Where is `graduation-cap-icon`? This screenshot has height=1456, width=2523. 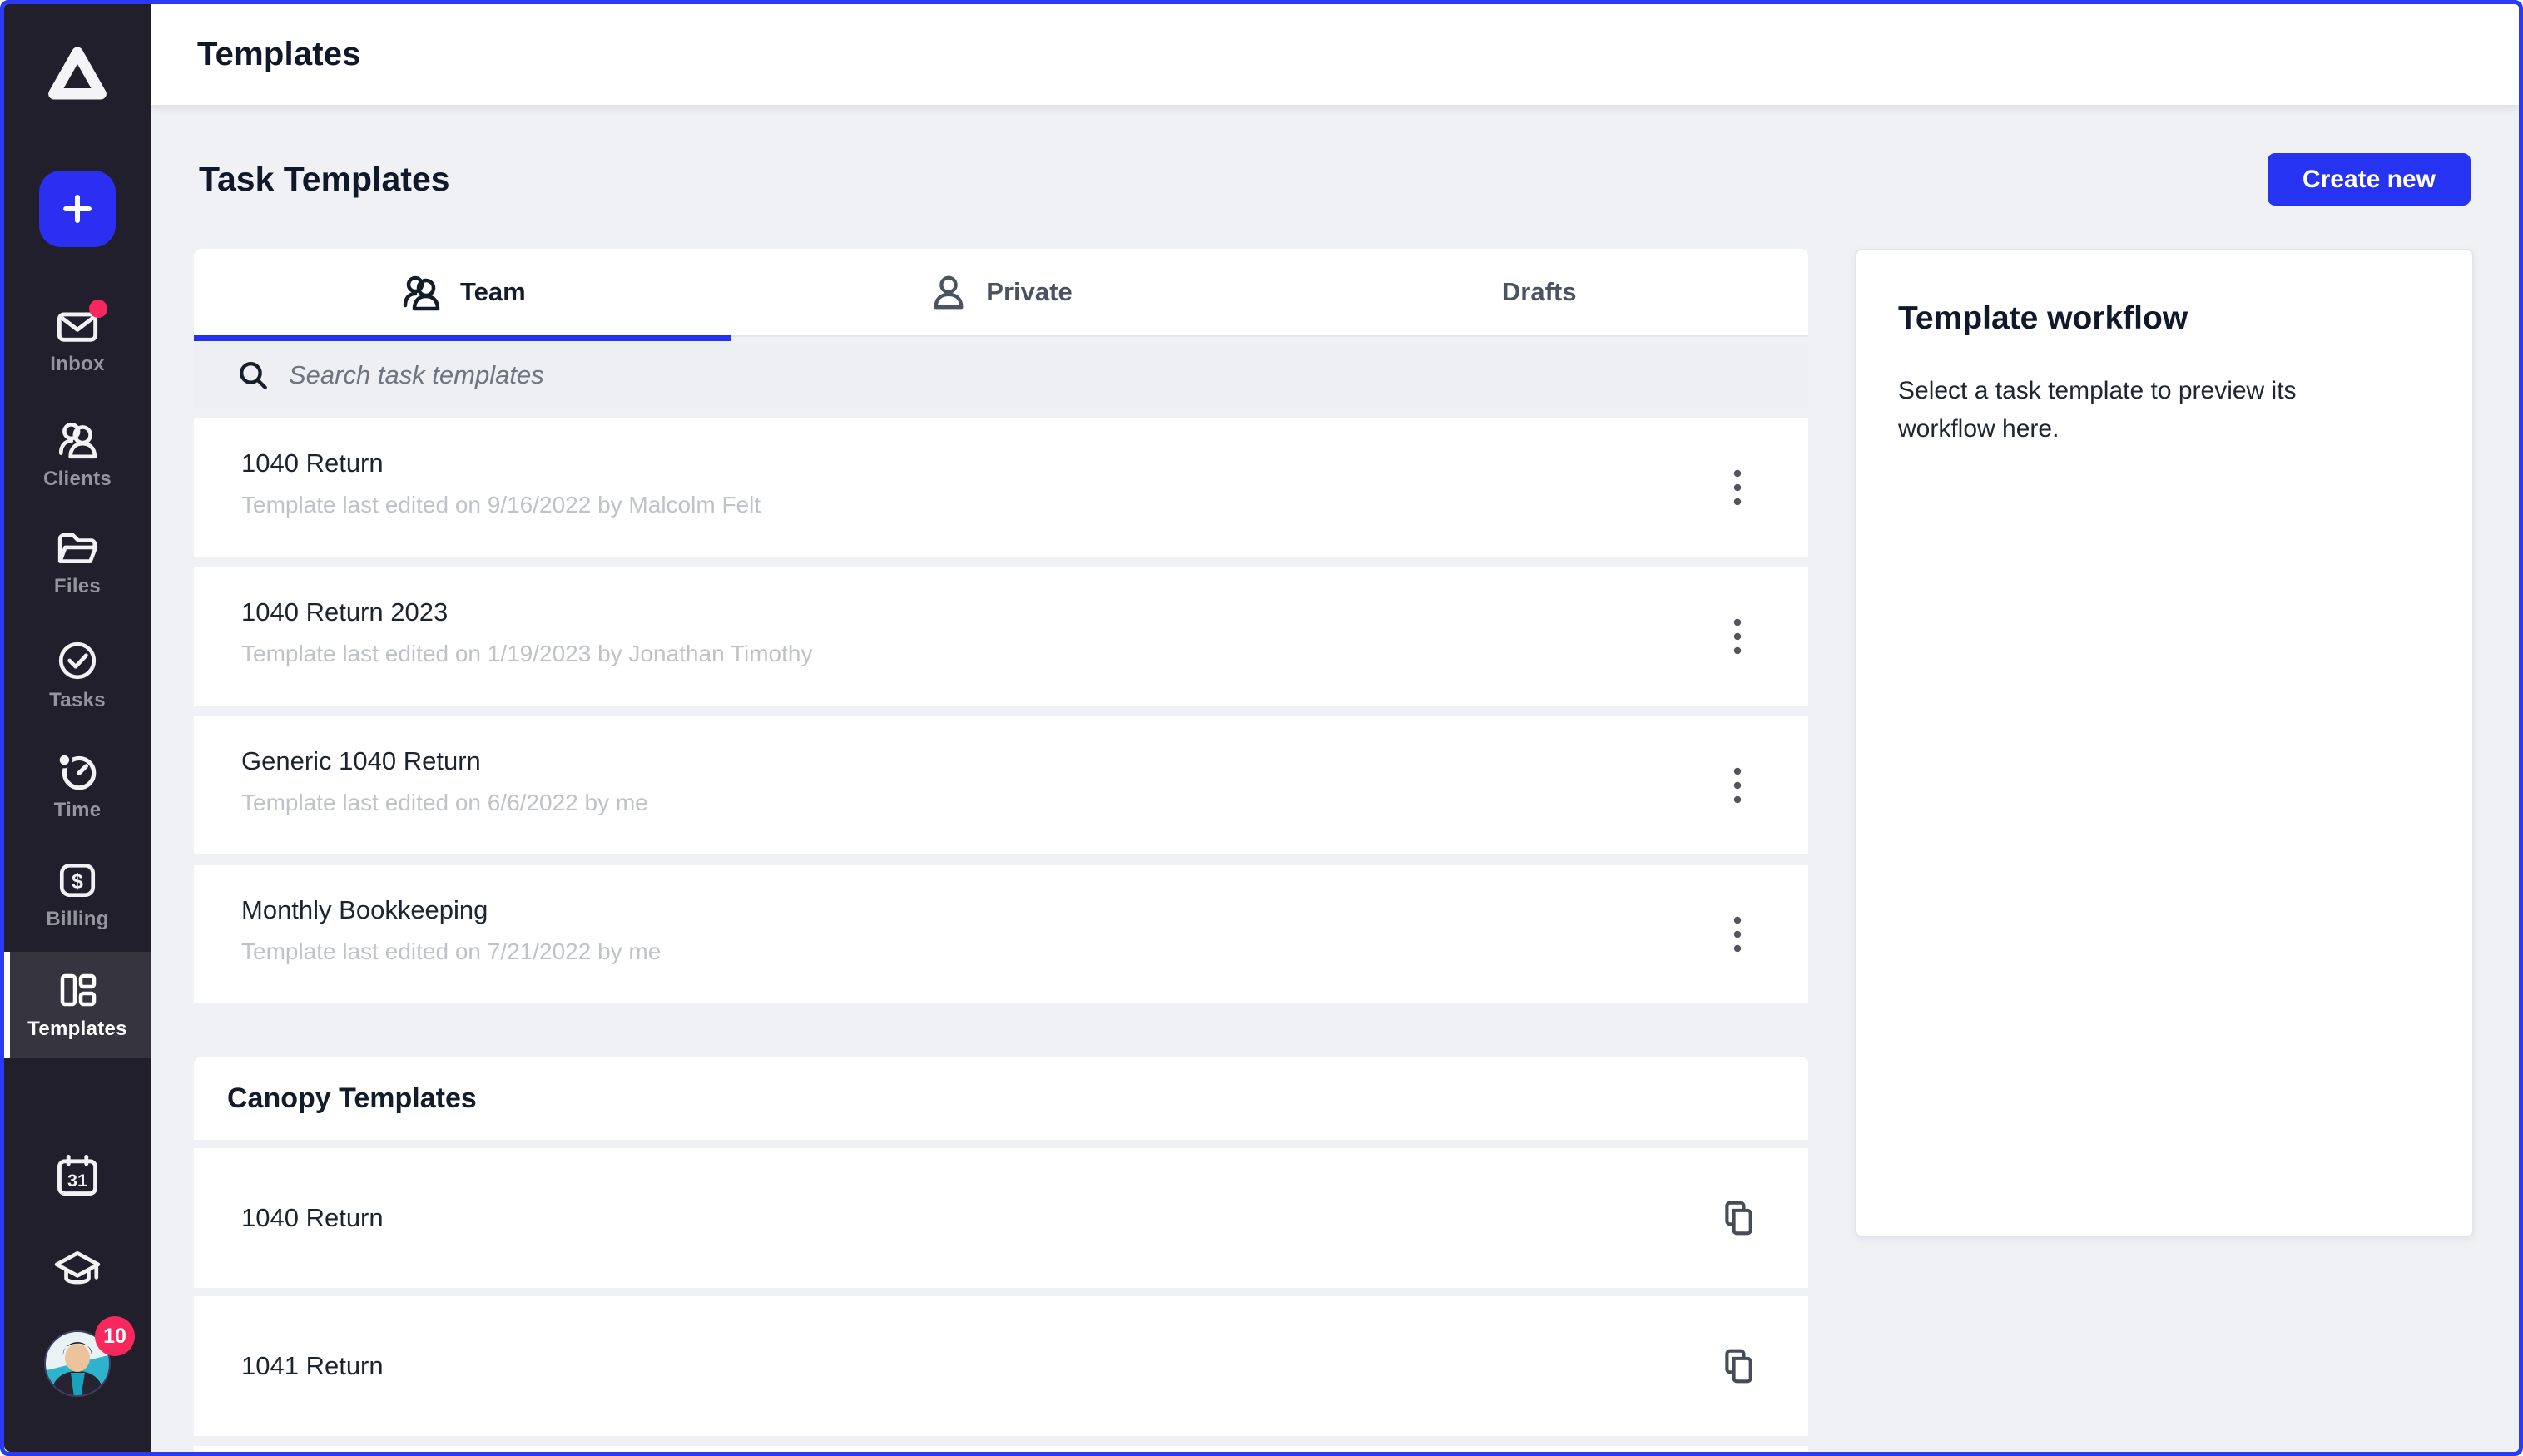
graduation-cap-icon is located at coordinates (77, 1268).